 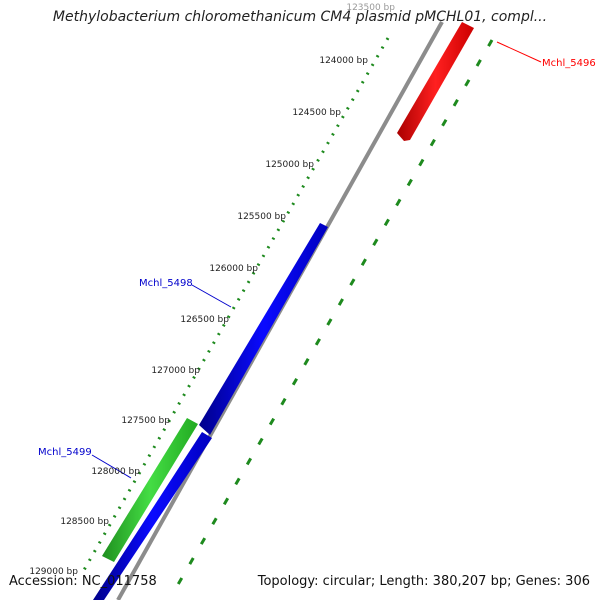 I want to click on ruler-label: 127000 bp, so click(x=175, y=371).